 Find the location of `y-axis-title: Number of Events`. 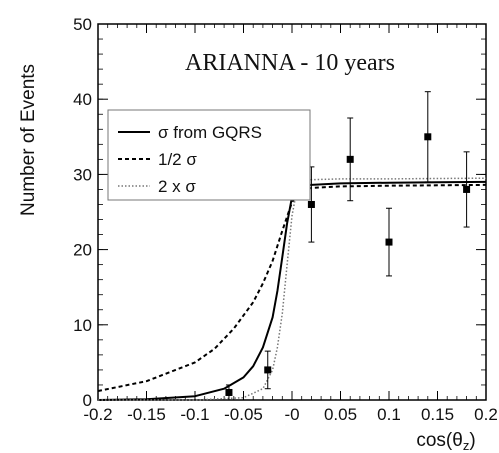

y-axis-title: Number of Events is located at coordinates (28, 140).